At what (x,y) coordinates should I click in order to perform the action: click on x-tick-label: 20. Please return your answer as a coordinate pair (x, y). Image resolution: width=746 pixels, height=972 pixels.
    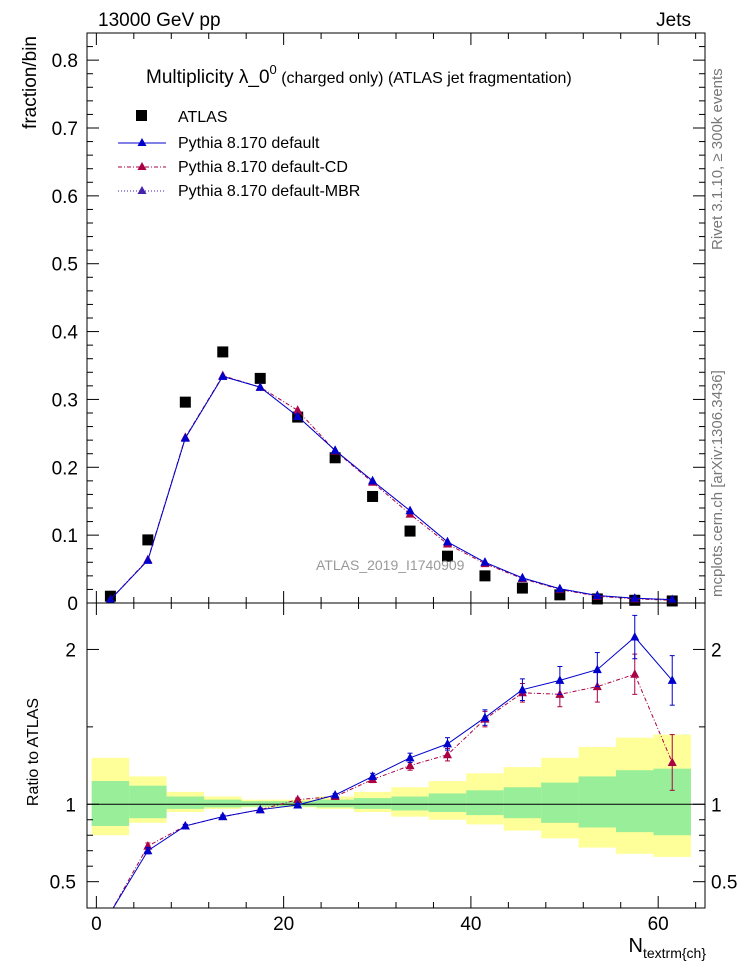
    Looking at the image, I should click on (283, 924).